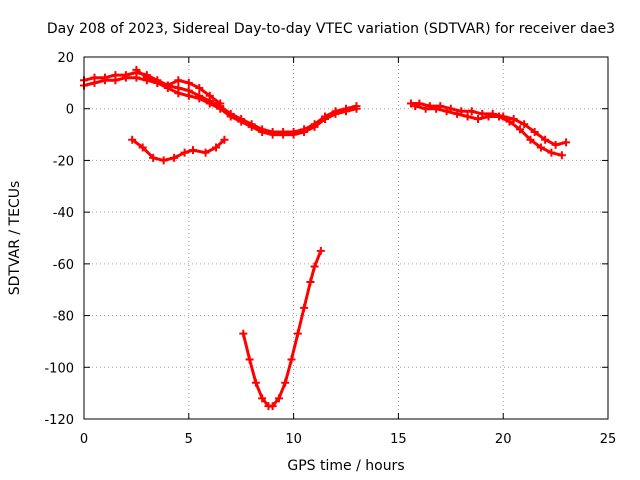 The image size is (640, 480). Describe the element at coordinates (15, 238) in the screenshot. I see `y-axis-label: SDTVAR / TECUs` at that location.